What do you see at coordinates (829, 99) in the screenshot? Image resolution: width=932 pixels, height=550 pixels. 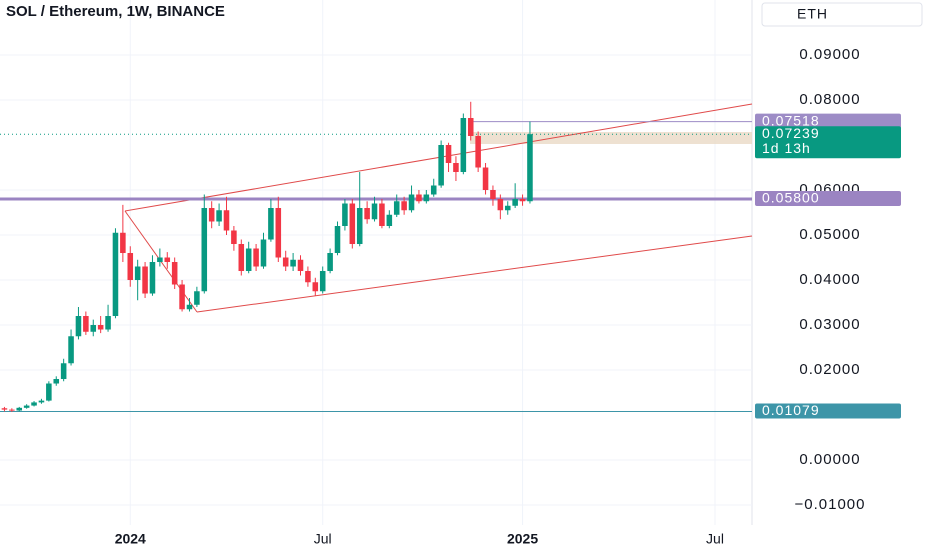 I see `y-tick-label: 0.08000` at bounding box center [829, 99].